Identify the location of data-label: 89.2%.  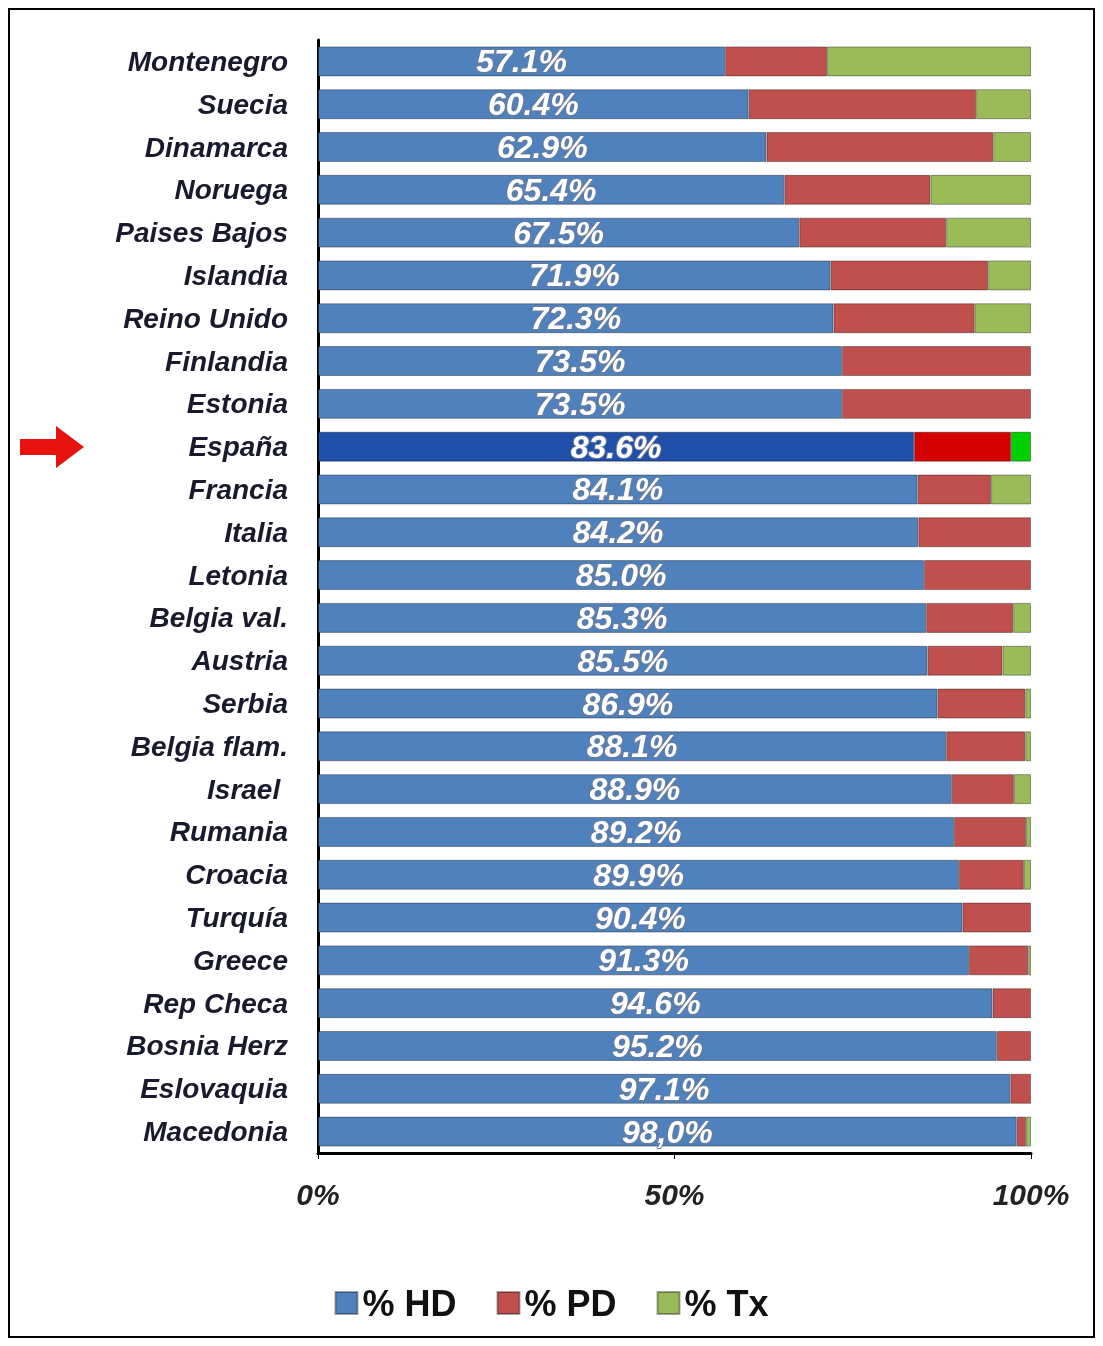
(636, 831).